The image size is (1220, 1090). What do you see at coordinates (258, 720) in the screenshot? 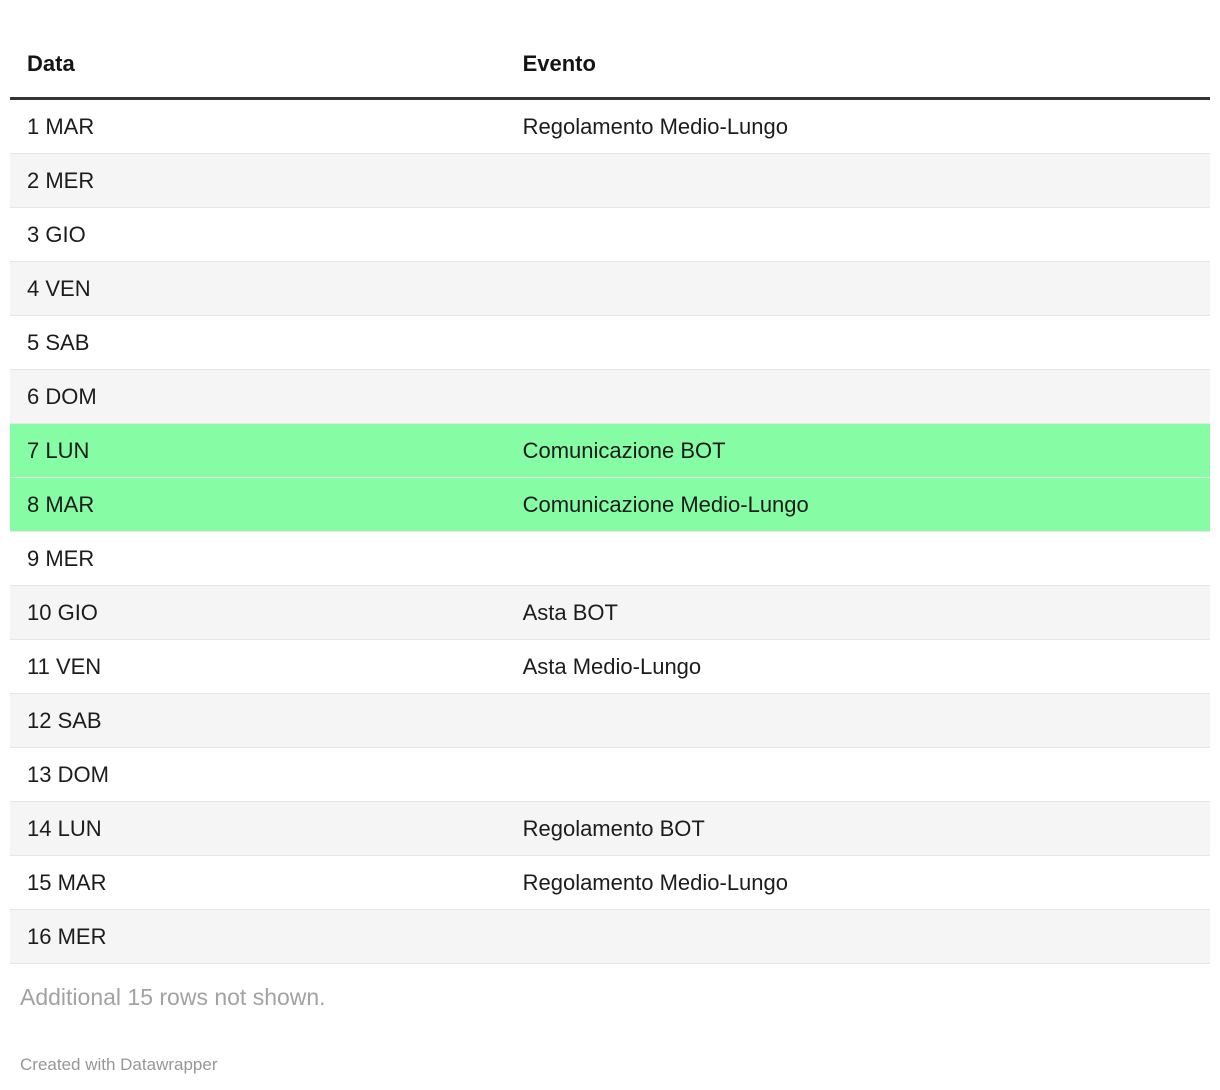
I see `cell-data: 12 SAB` at bounding box center [258, 720].